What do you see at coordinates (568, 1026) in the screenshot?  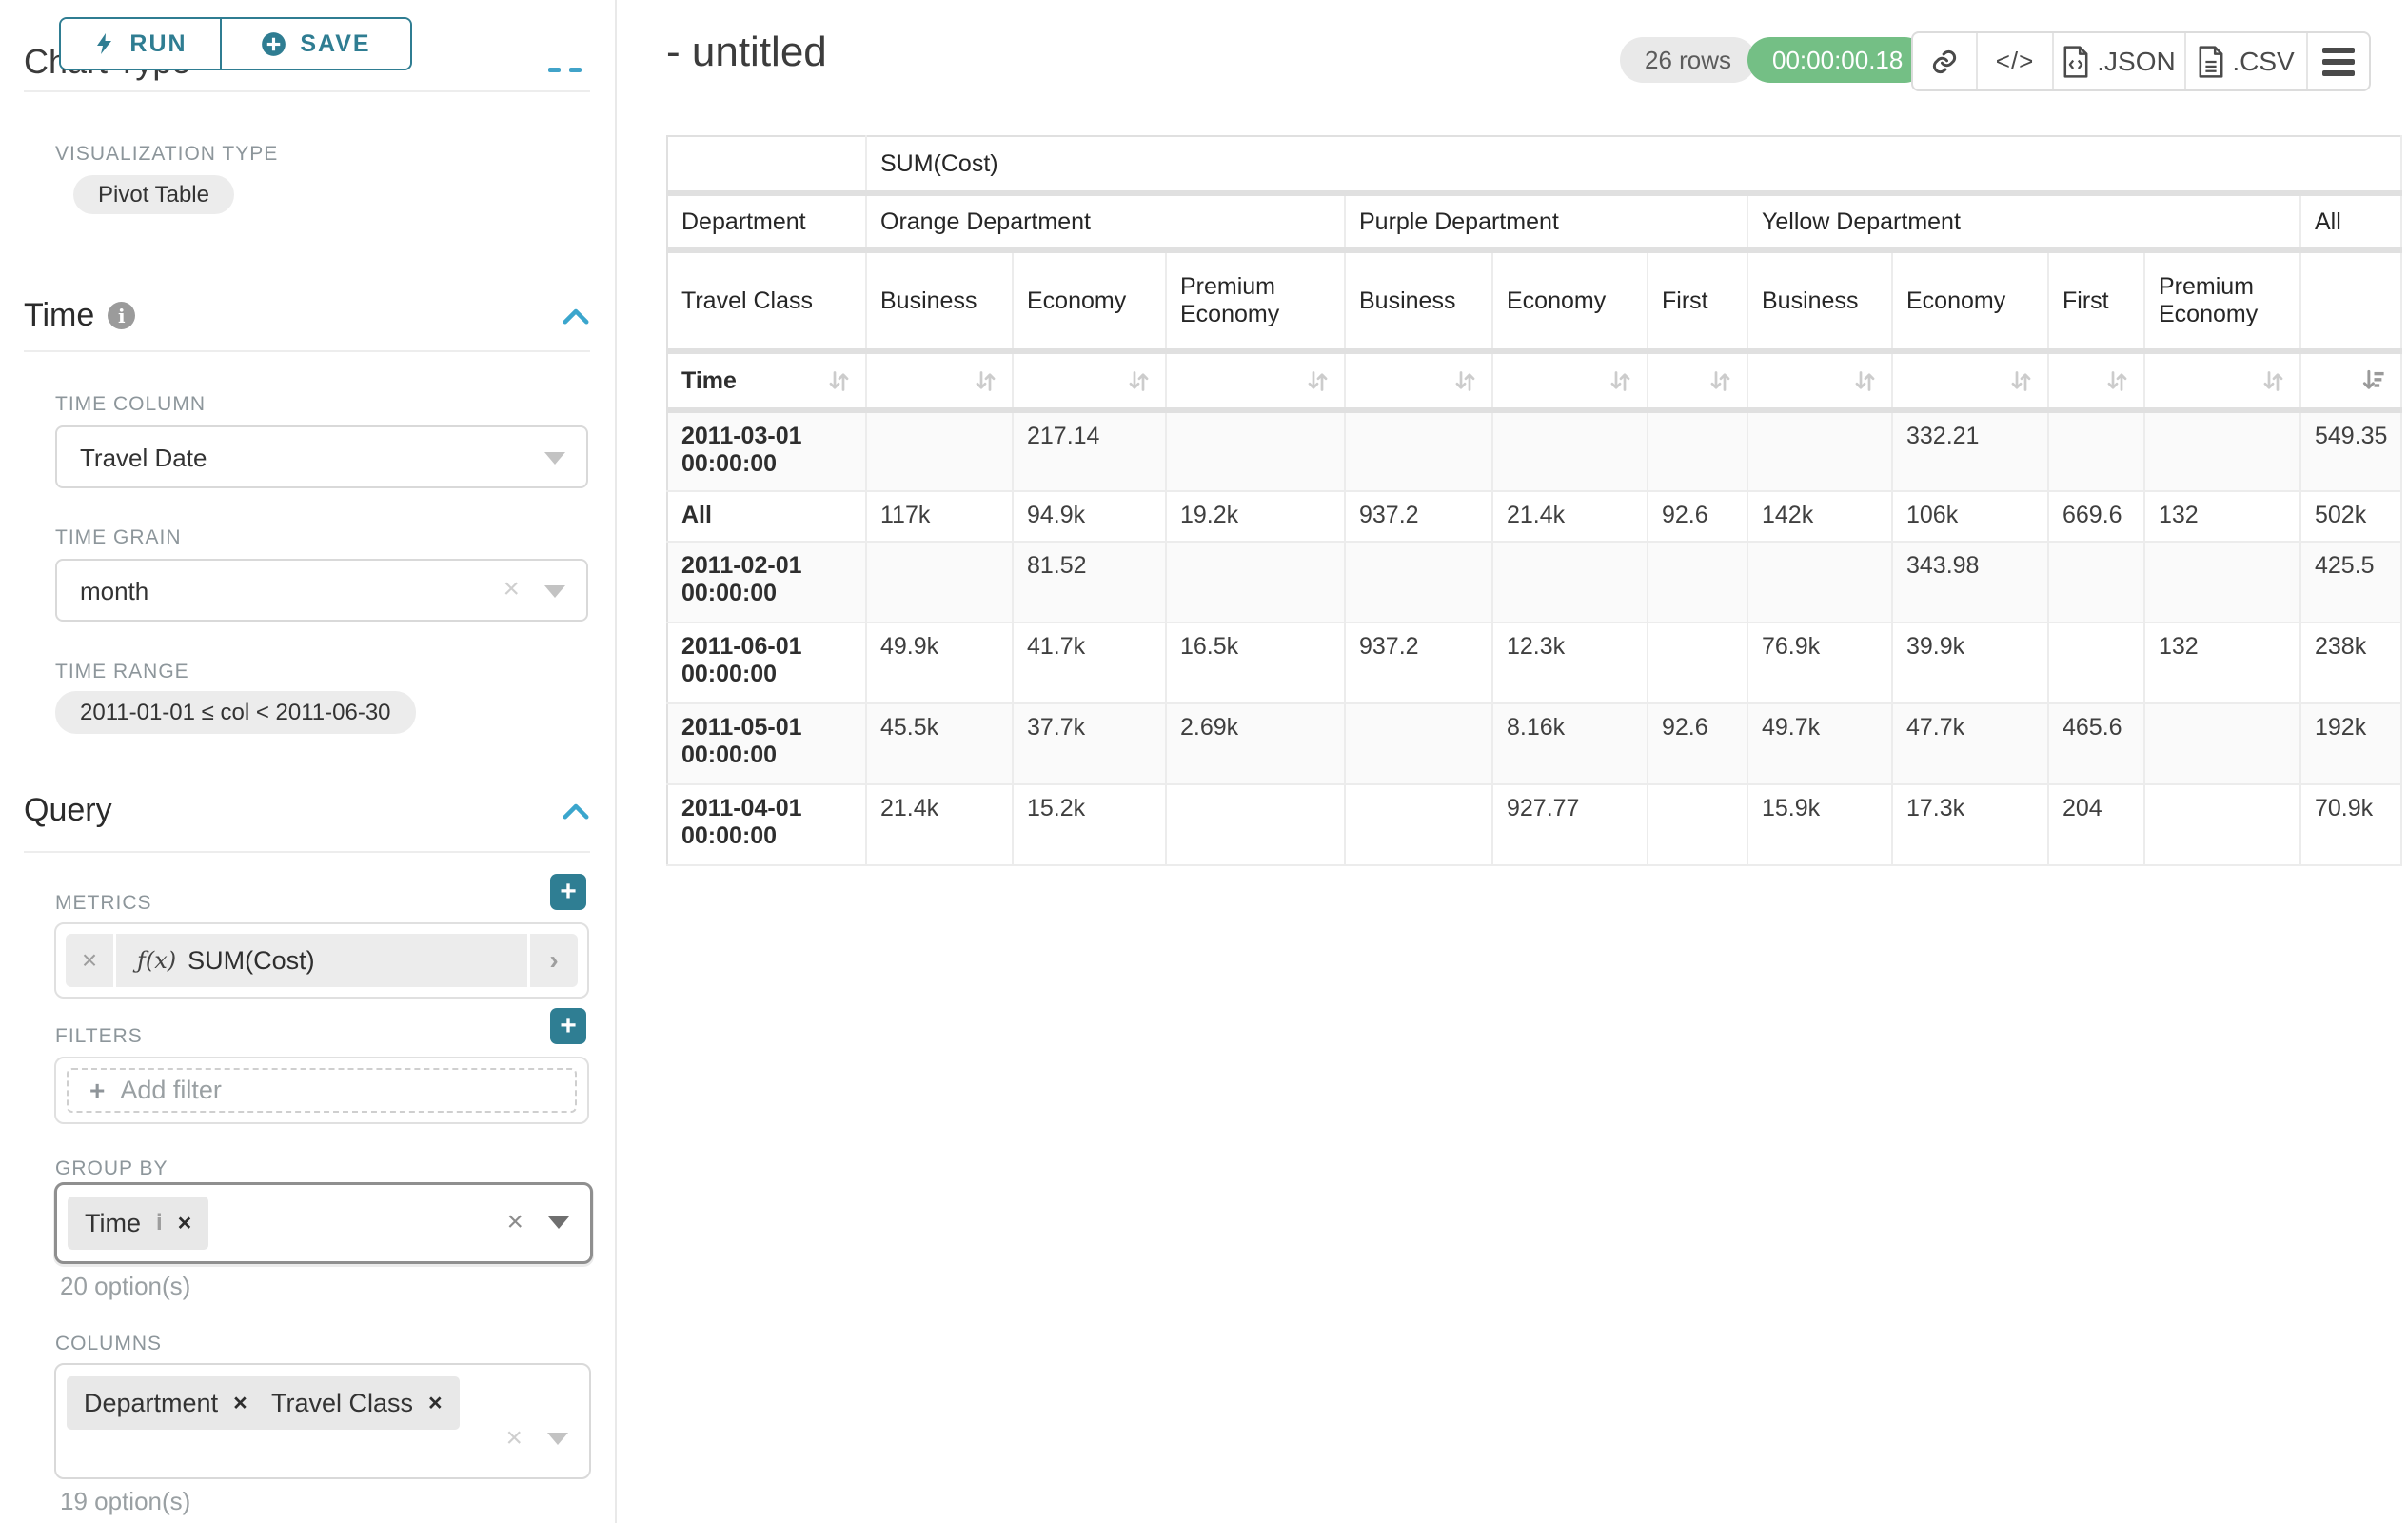 I see `add-filter-plus-button: +` at bounding box center [568, 1026].